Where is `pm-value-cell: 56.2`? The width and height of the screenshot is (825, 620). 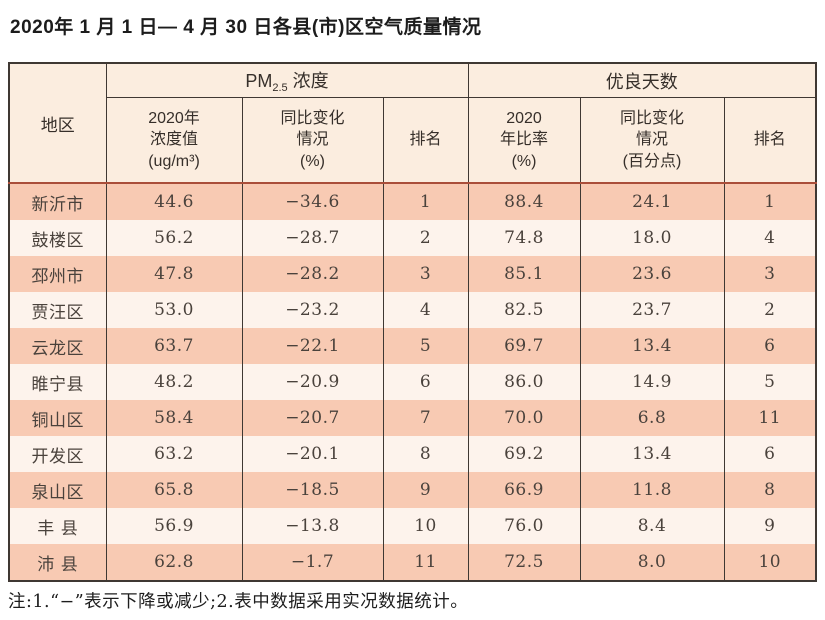
pm-value-cell: 56.2 is located at coordinates (174, 238).